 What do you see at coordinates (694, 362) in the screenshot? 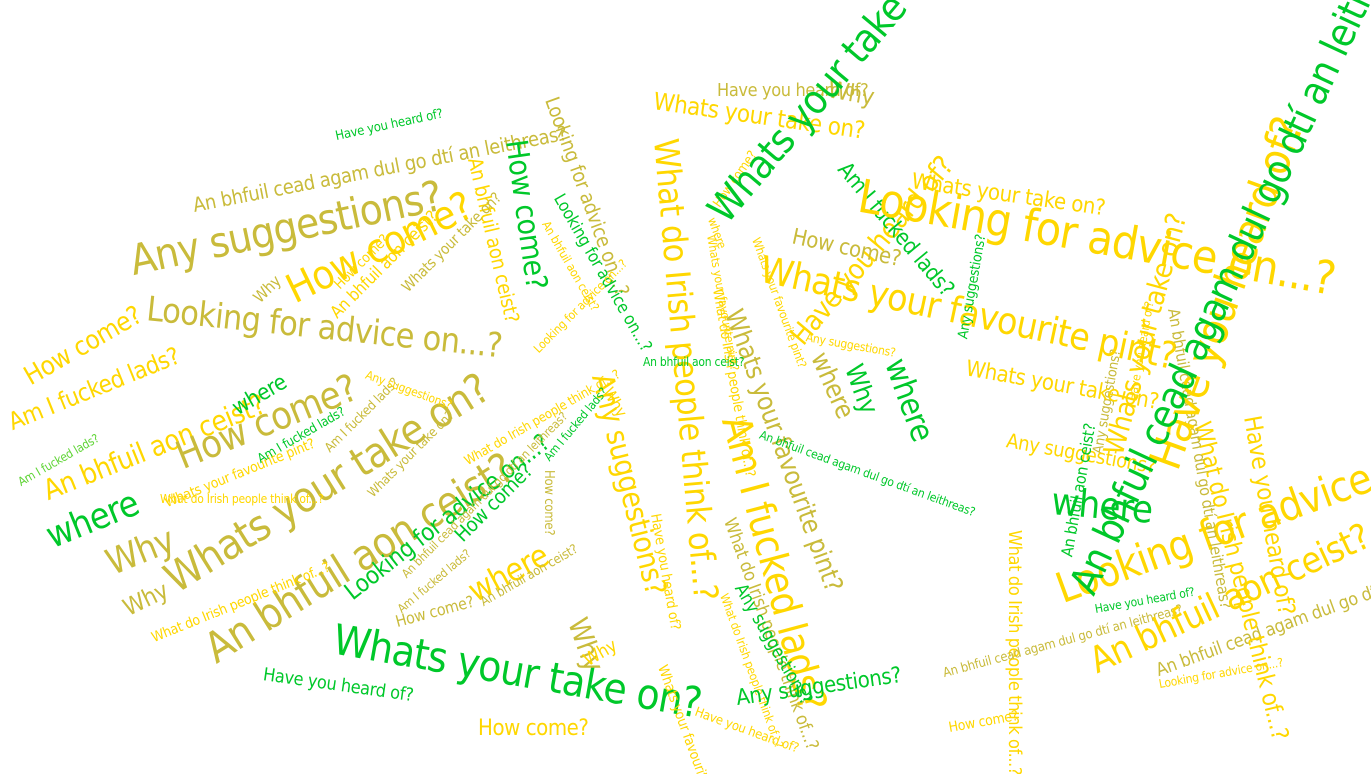
I see `cloud-word: An bhfuil aon ceist?` at bounding box center [694, 362].